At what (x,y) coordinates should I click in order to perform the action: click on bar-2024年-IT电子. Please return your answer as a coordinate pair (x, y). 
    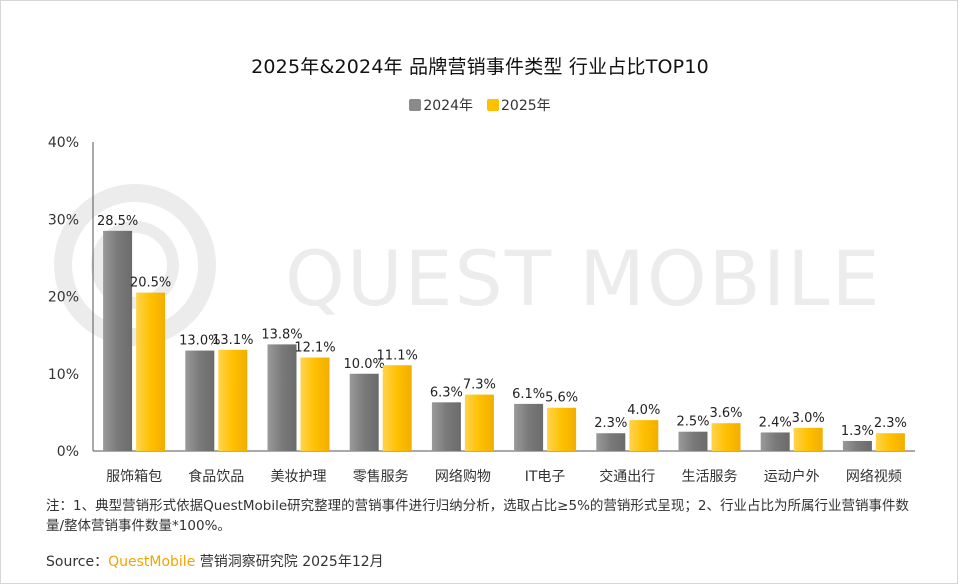
    Looking at the image, I should click on (529, 427).